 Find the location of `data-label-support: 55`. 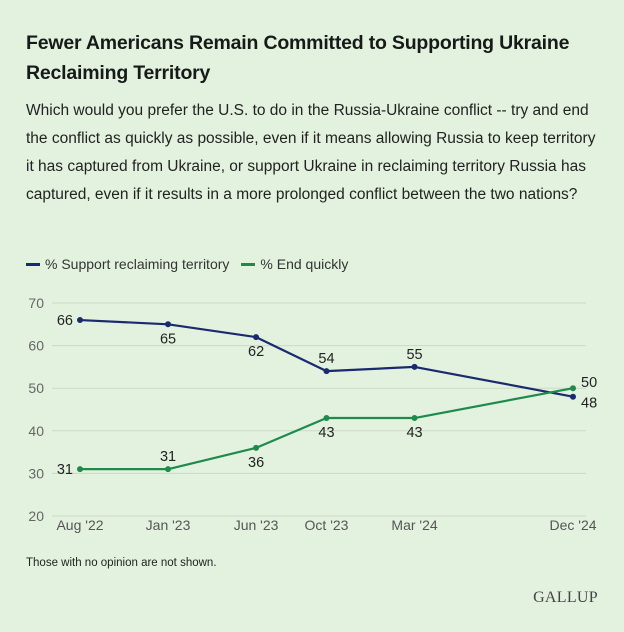

data-label-support: 55 is located at coordinates (414, 355).